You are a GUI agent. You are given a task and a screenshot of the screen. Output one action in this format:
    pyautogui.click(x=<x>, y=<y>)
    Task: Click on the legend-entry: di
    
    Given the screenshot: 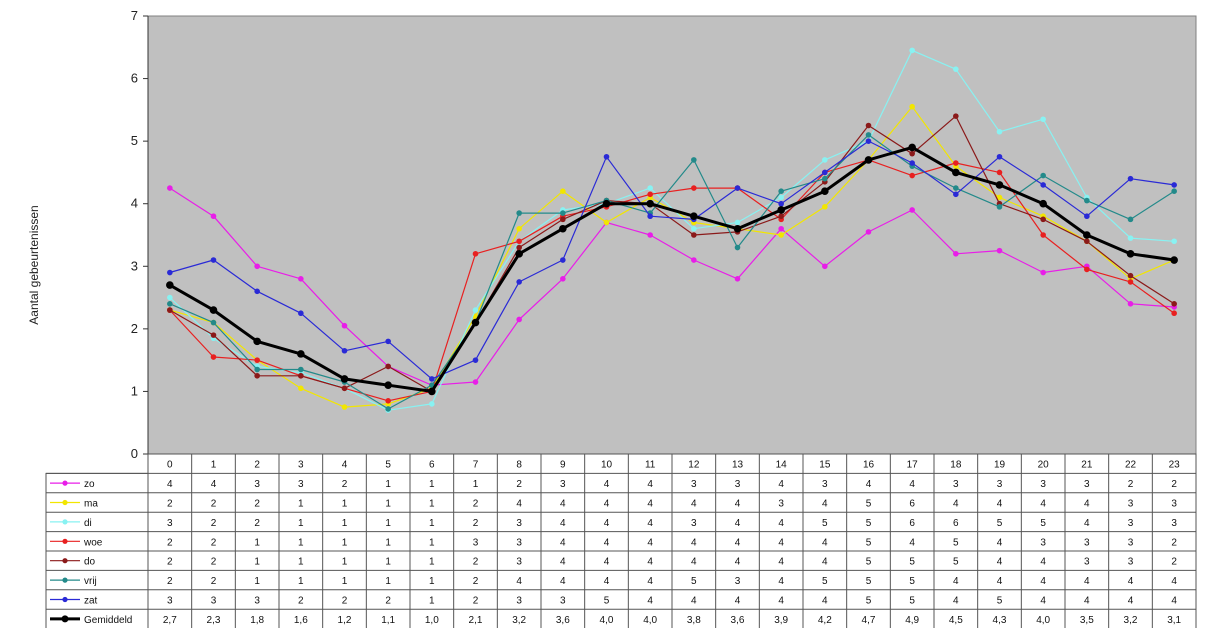 What is the action you would take?
    pyautogui.click(x=71, y=523)
    